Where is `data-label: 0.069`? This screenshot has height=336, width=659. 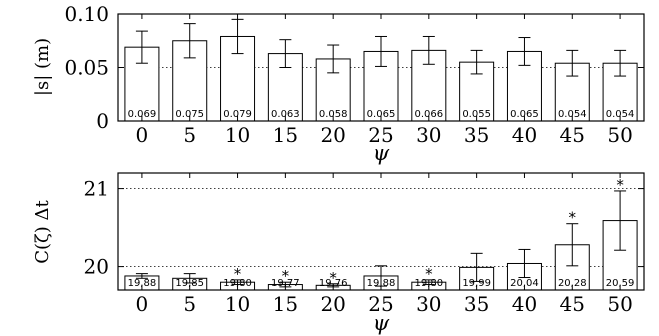 data-label: 0.069 is located at coordinates (142, 114).